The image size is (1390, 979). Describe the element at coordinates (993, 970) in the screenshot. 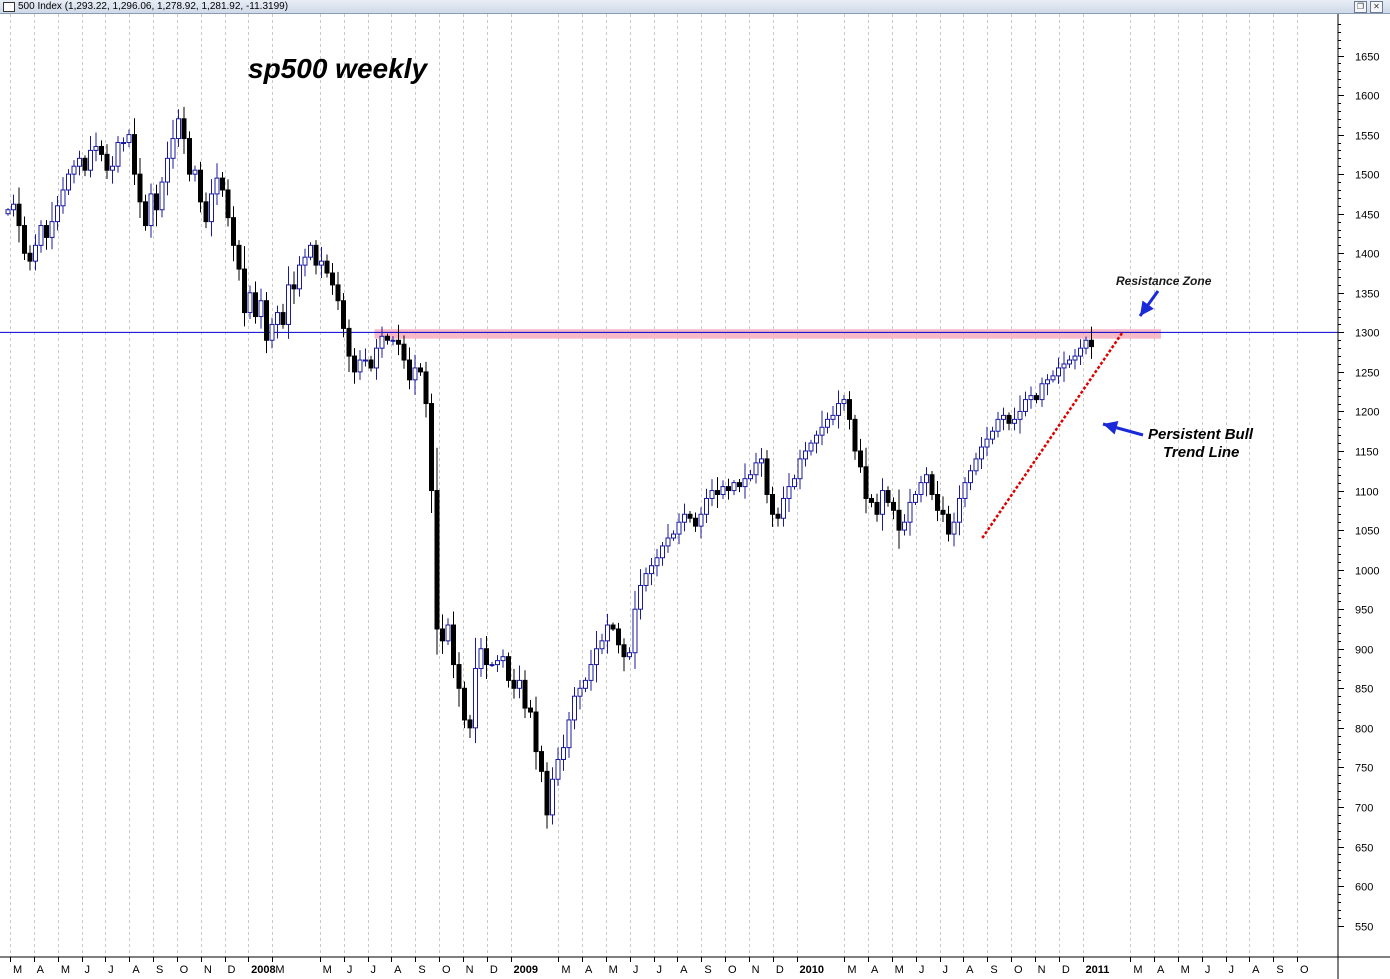

I see `x-tick-label: S` at that location.